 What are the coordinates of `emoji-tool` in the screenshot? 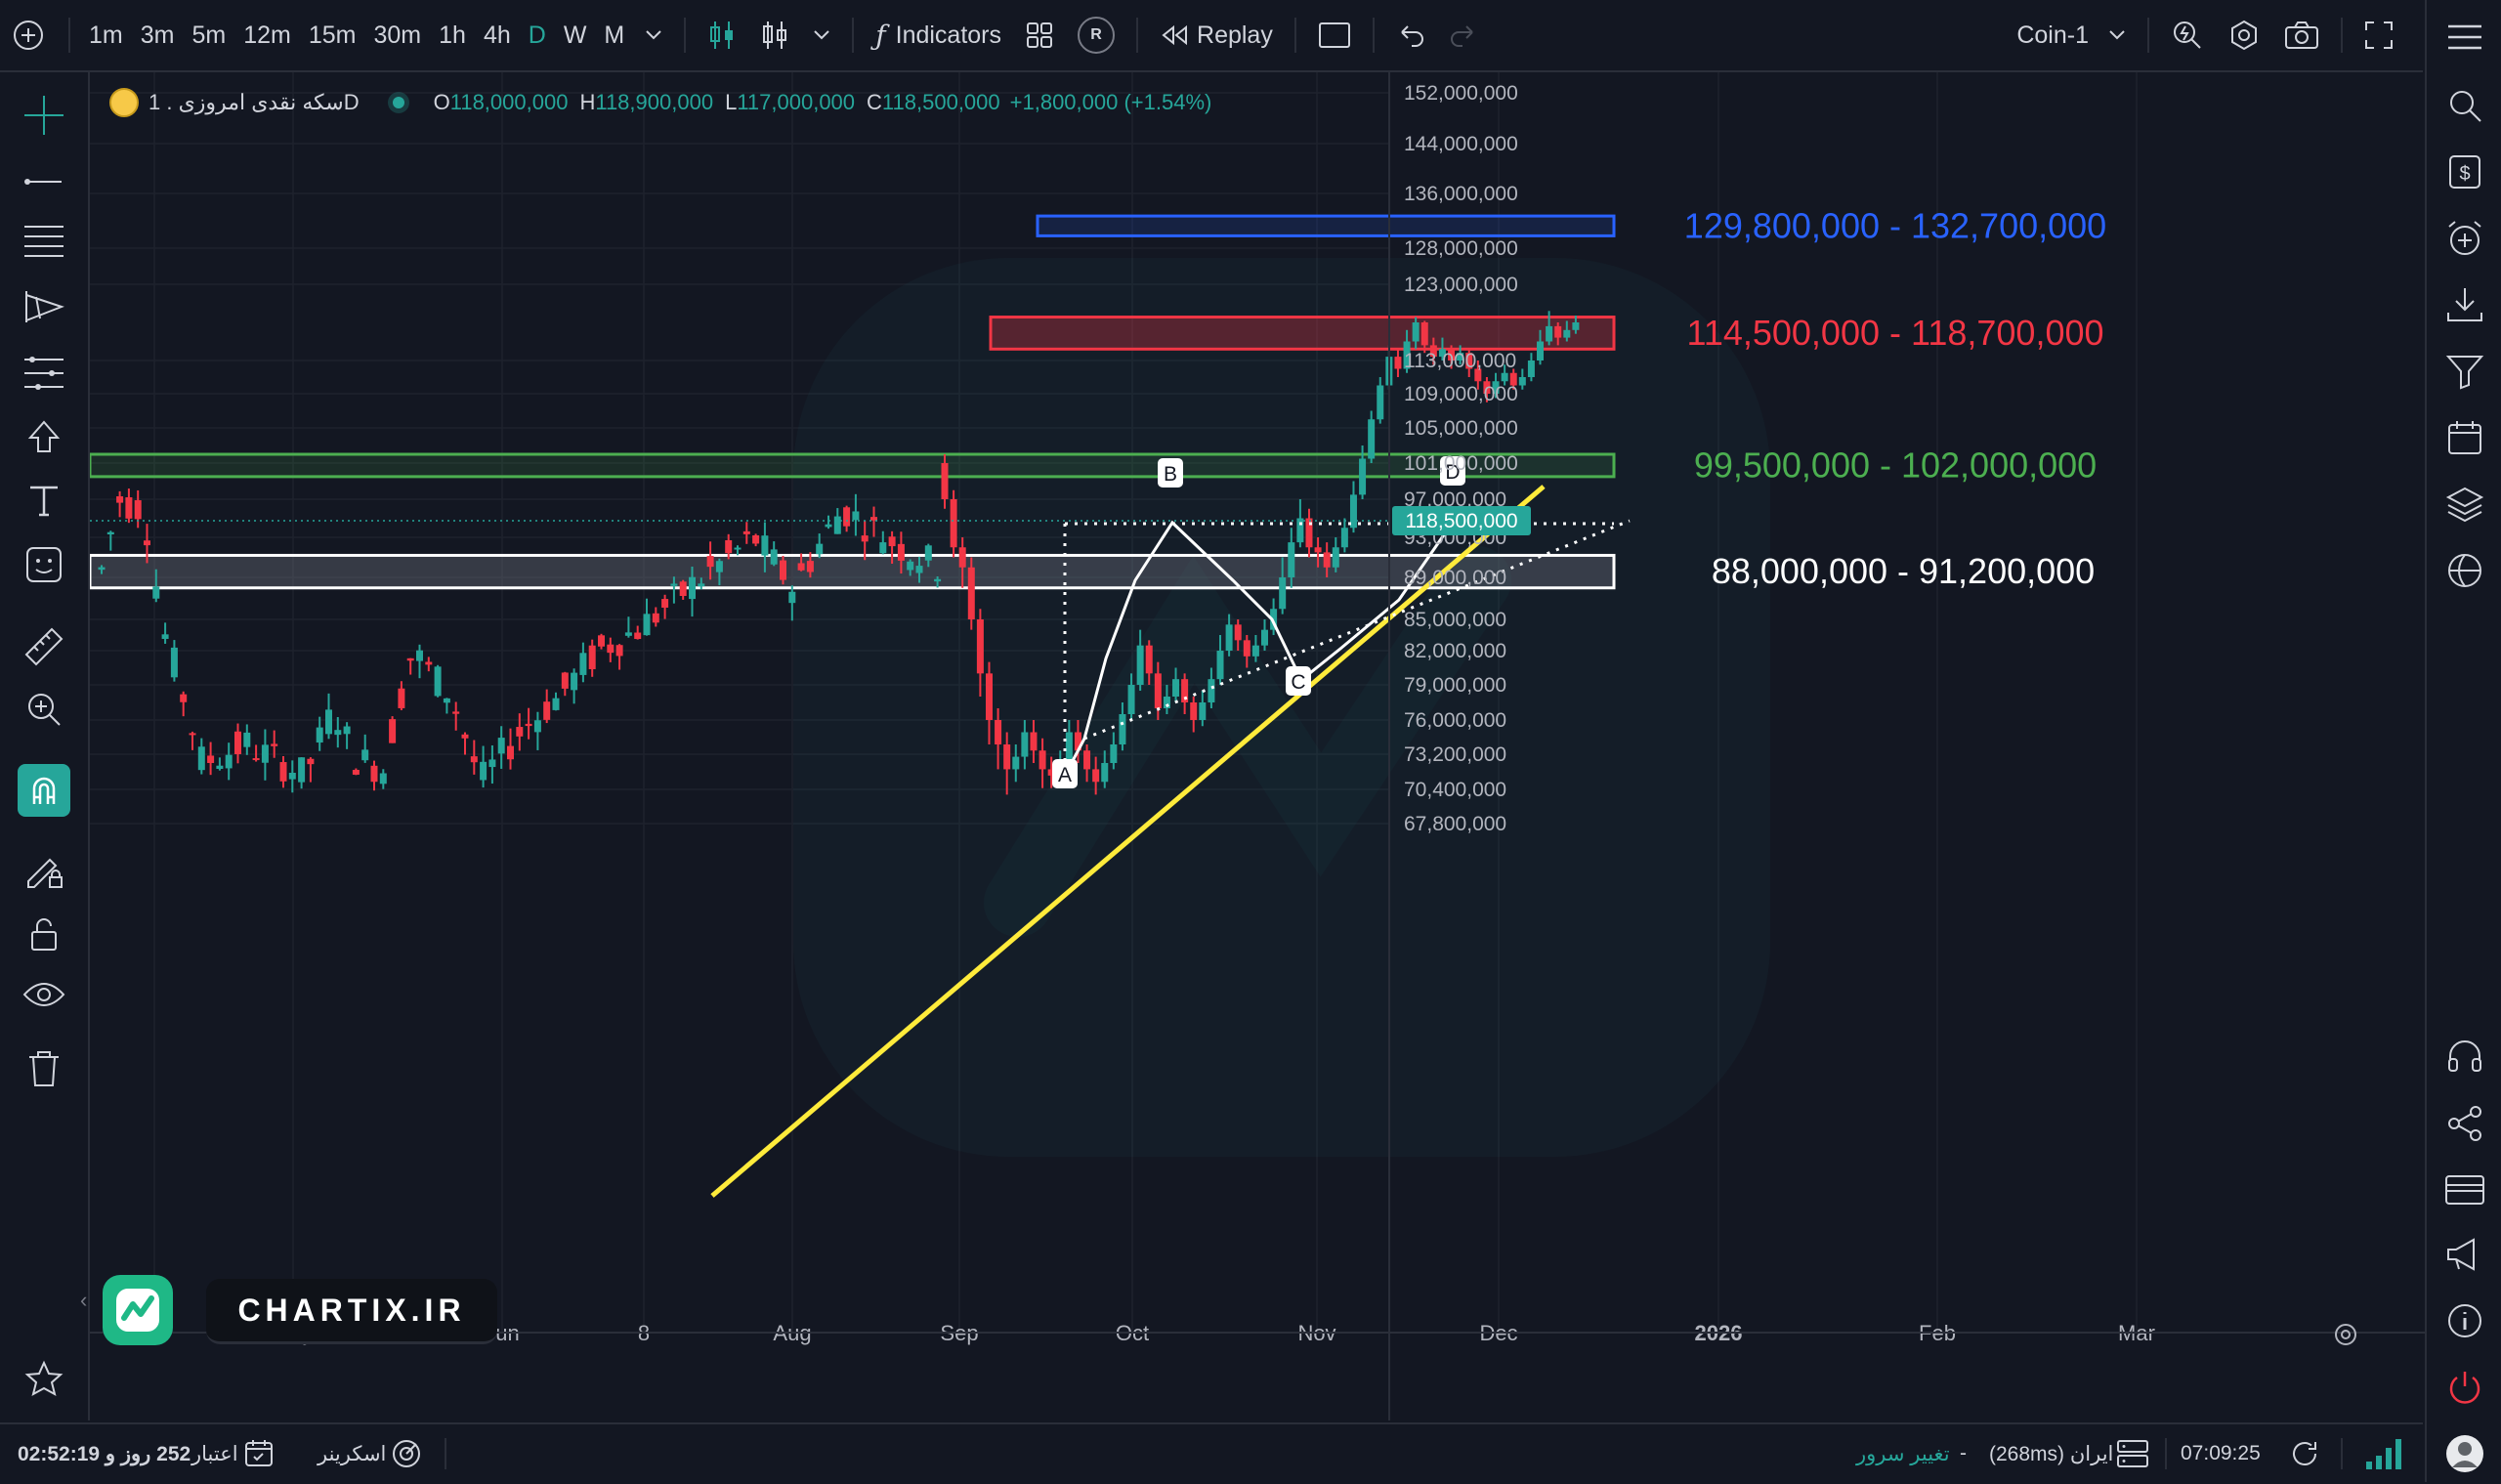 It's located at (44, 564).